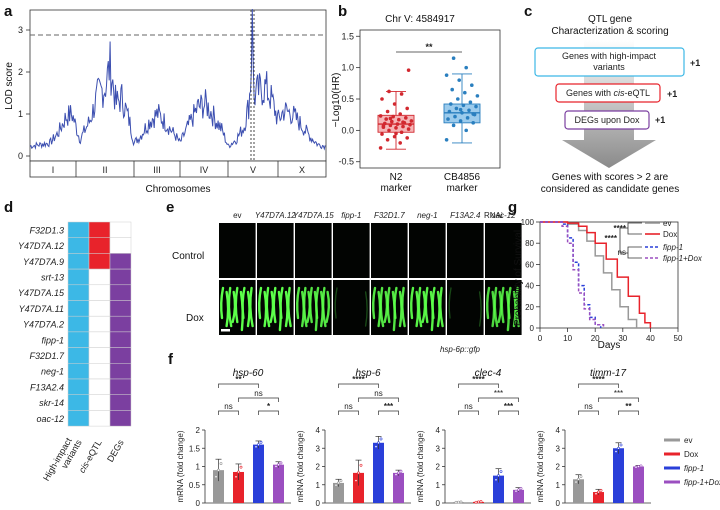  What do you see at coordinates (429, 47) in the screenshot?
I see `box-sig-label: **` at bounding box center [429, 47].